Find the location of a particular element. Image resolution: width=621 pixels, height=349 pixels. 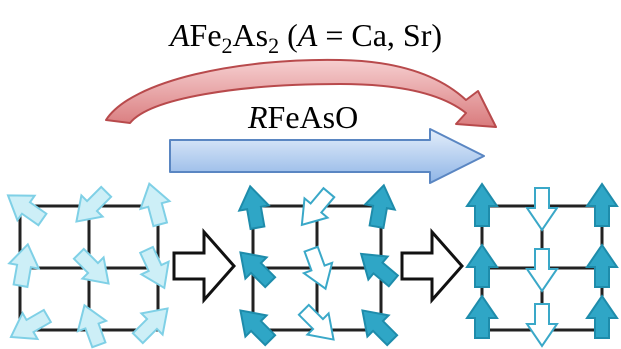

block-arrow-right-icon is located at coordinates (327, 156).